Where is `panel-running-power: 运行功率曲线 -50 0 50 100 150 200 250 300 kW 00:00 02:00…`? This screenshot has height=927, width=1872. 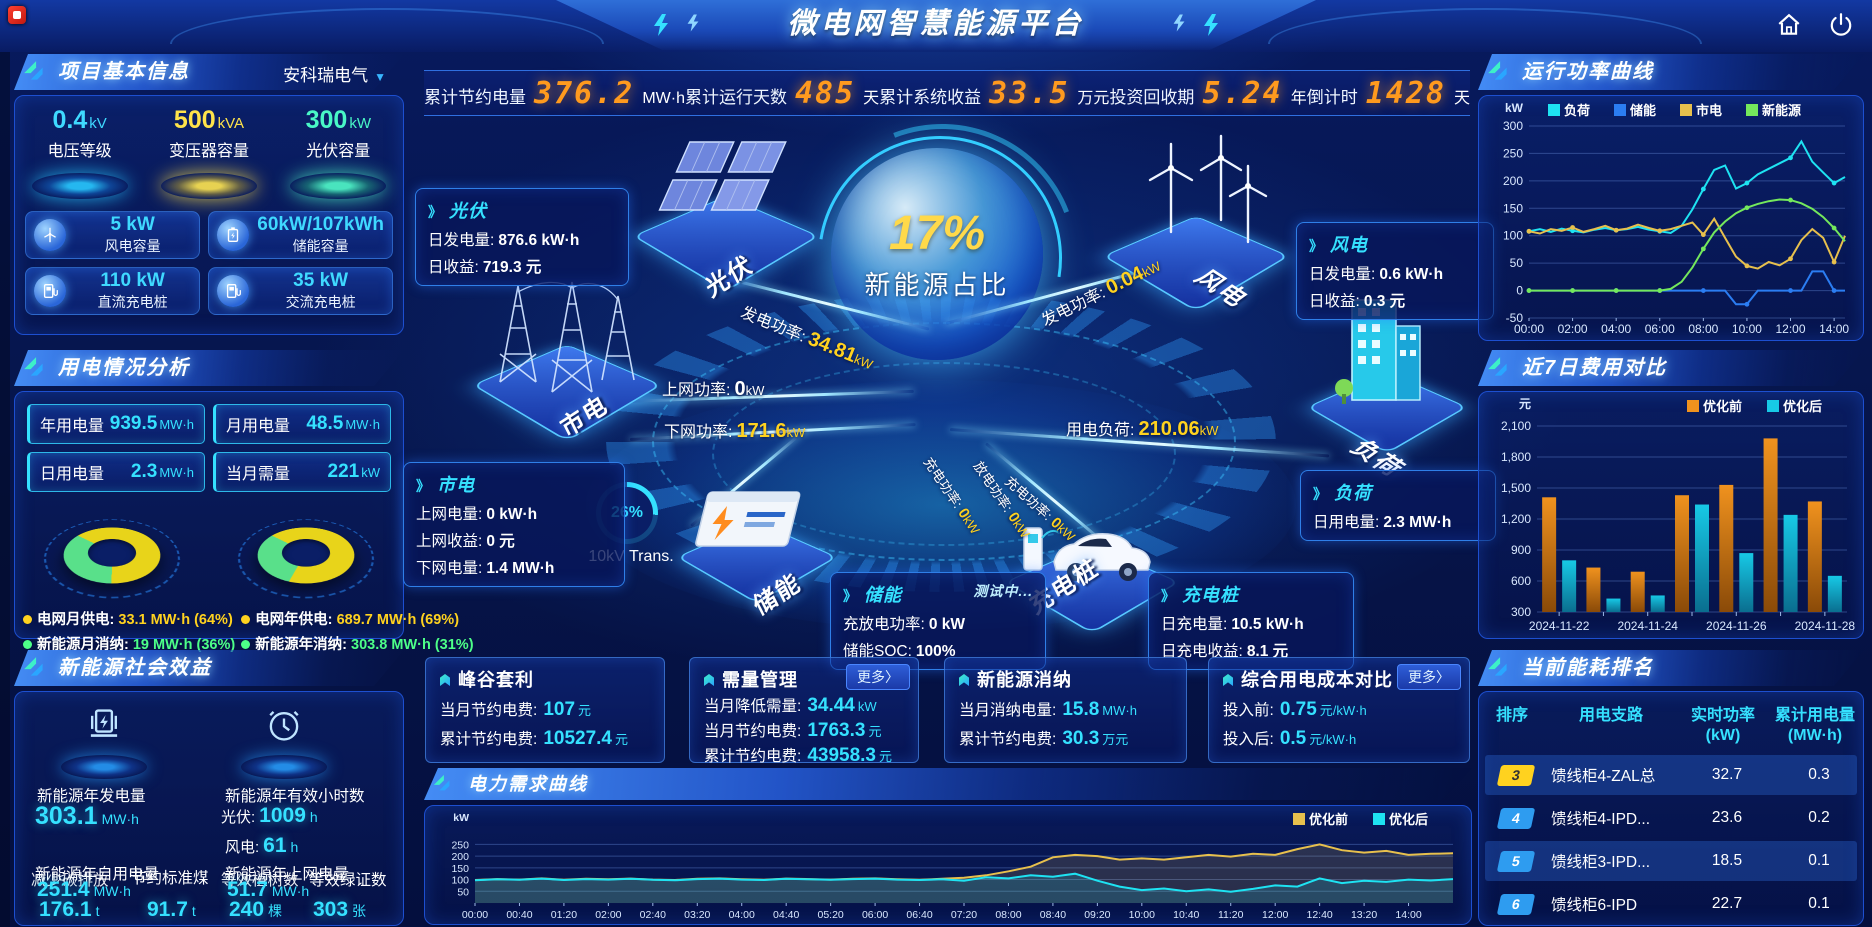 panel-running-power: 运行功率曲线 -50 0 50 100 150 200 250 300 kW 00:00 02:00… is located at coordinates (1671, 197).